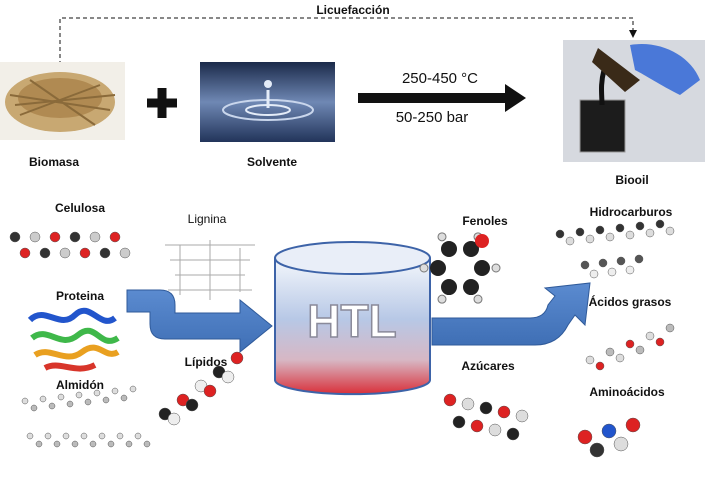 Image resolution: width=710 pixels, height=480 pixels. I want to click on dashed-connector, so click(348, 41).